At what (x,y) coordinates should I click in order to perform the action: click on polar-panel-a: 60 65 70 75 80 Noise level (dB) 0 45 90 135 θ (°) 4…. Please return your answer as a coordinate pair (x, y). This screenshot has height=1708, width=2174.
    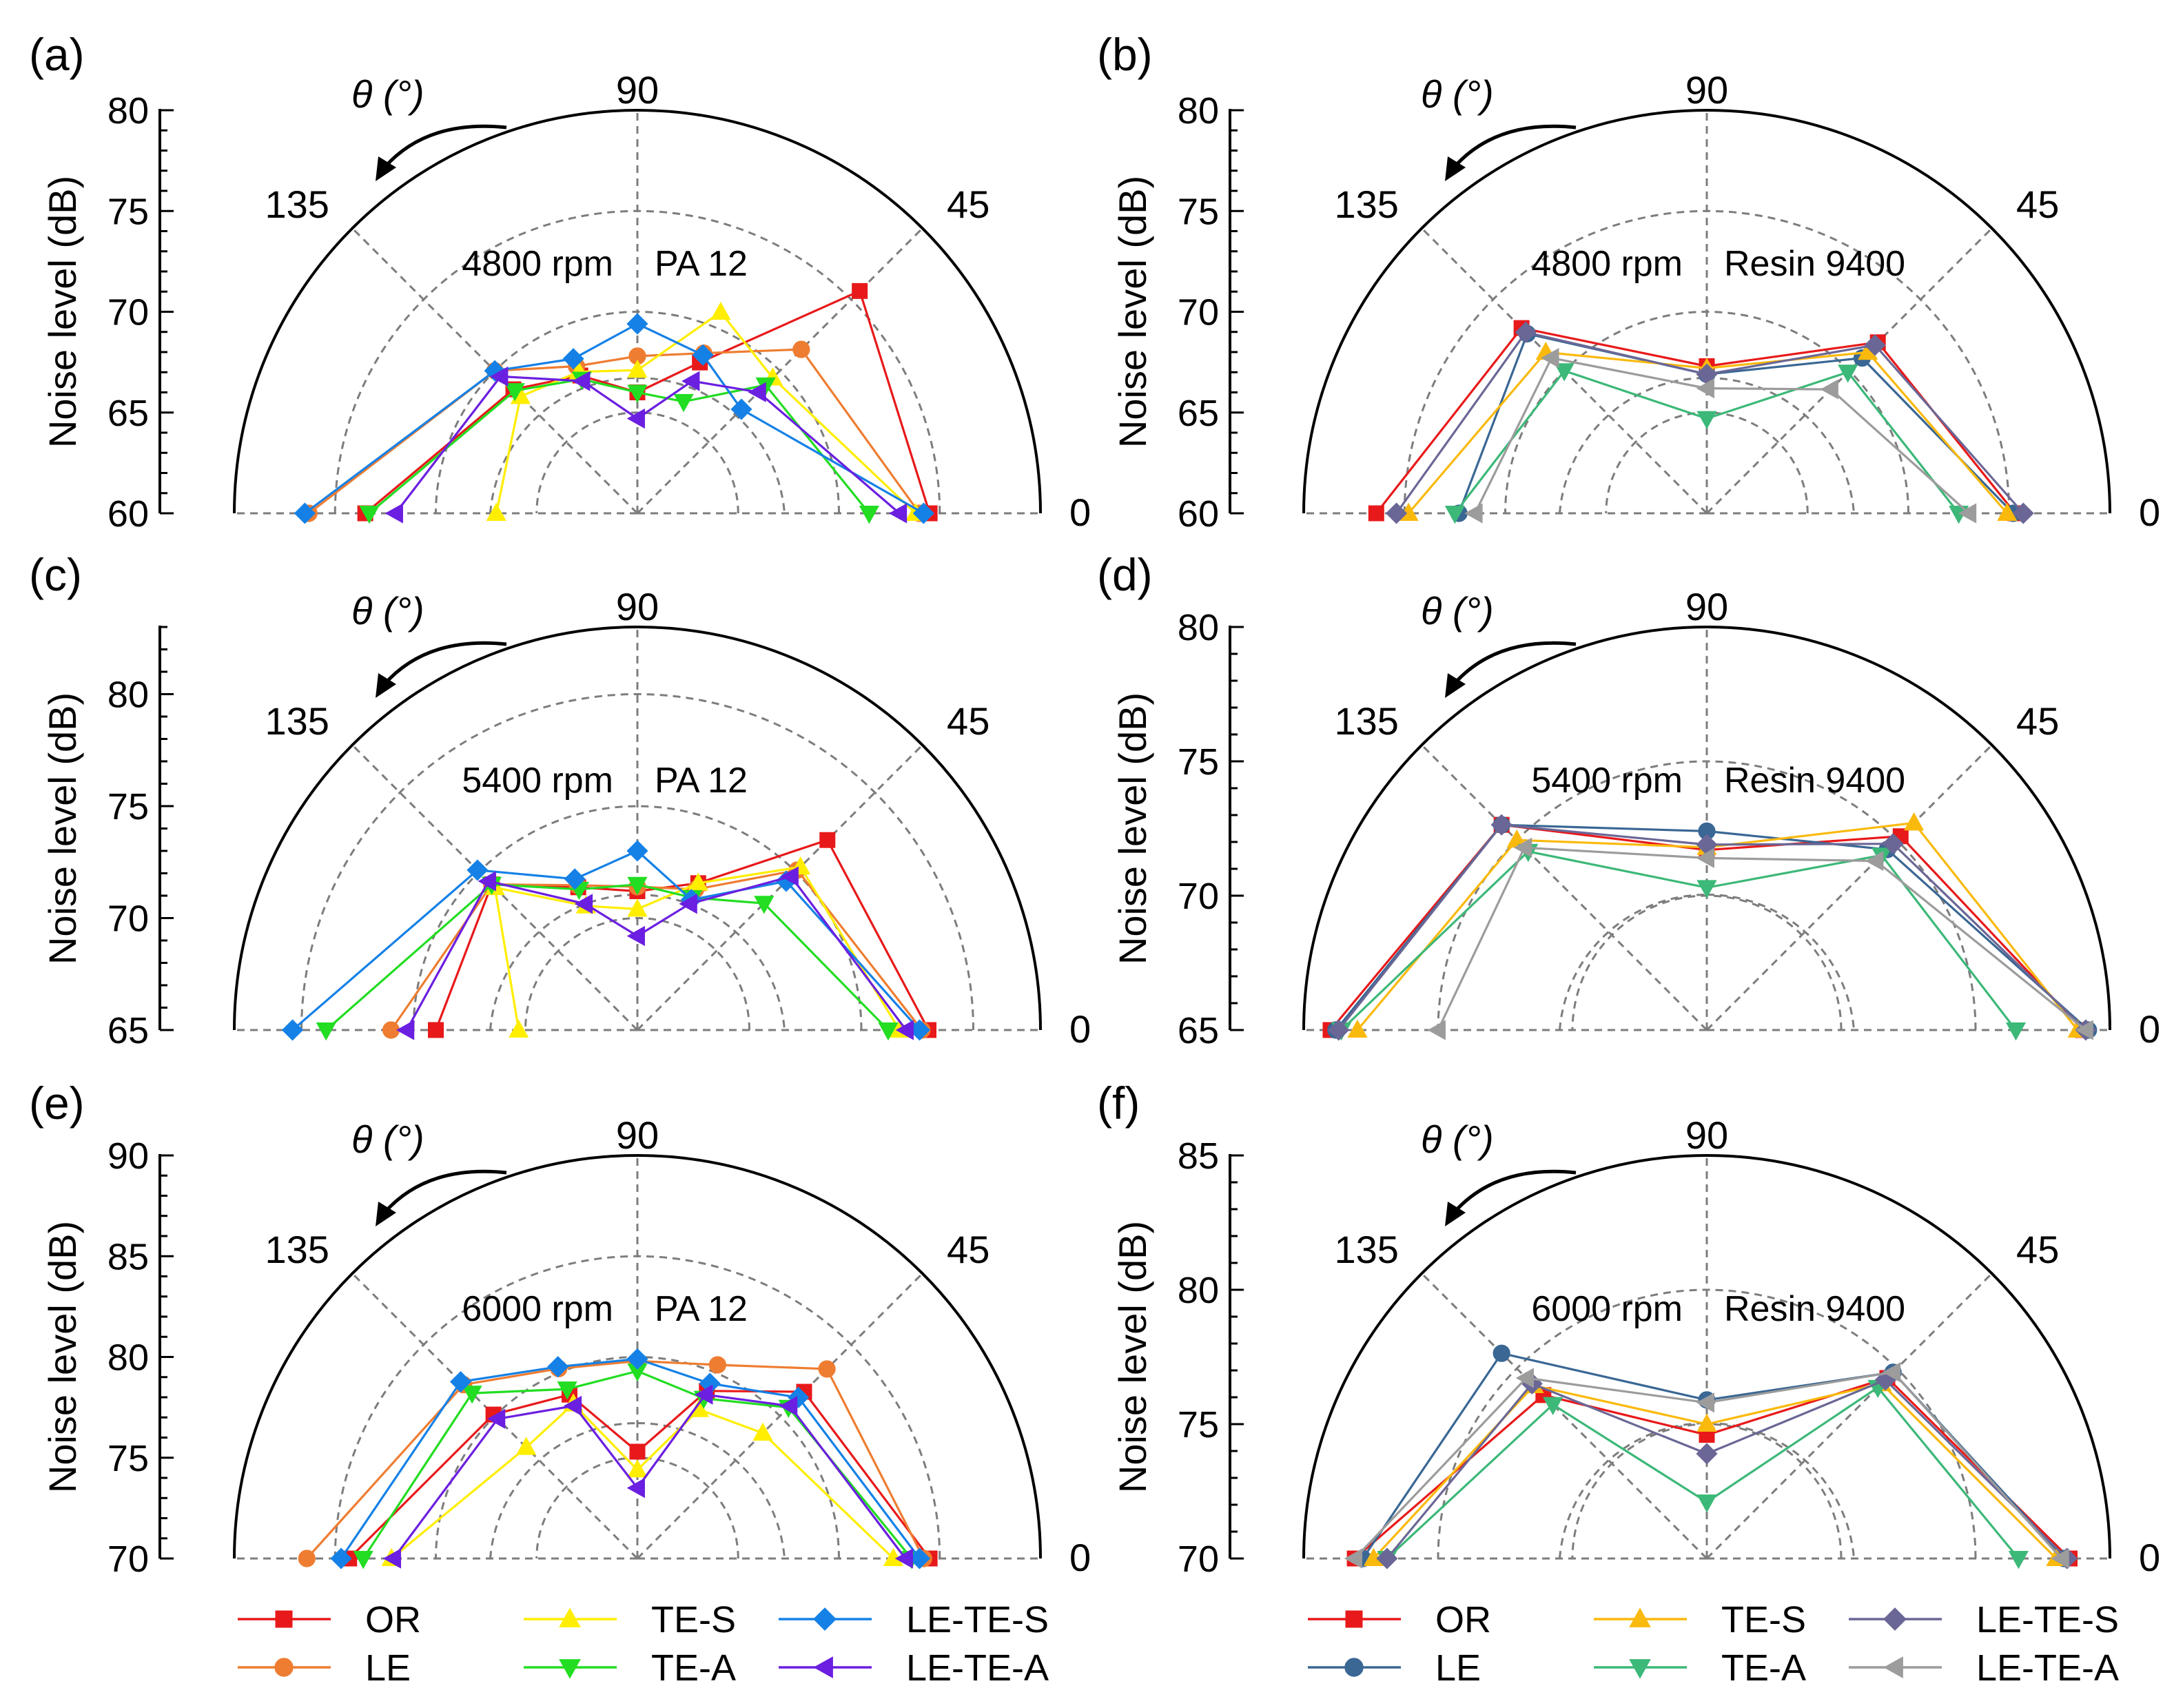
    Looking at the image, I should click on (560, 282).